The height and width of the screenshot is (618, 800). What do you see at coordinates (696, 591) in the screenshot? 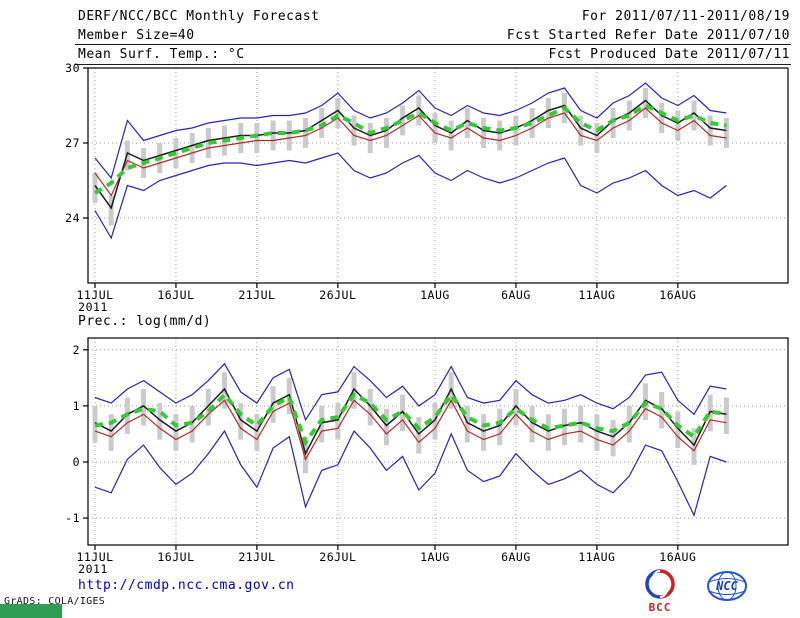
I see `logos: BCC NCC` at bounding box center [696, 591].